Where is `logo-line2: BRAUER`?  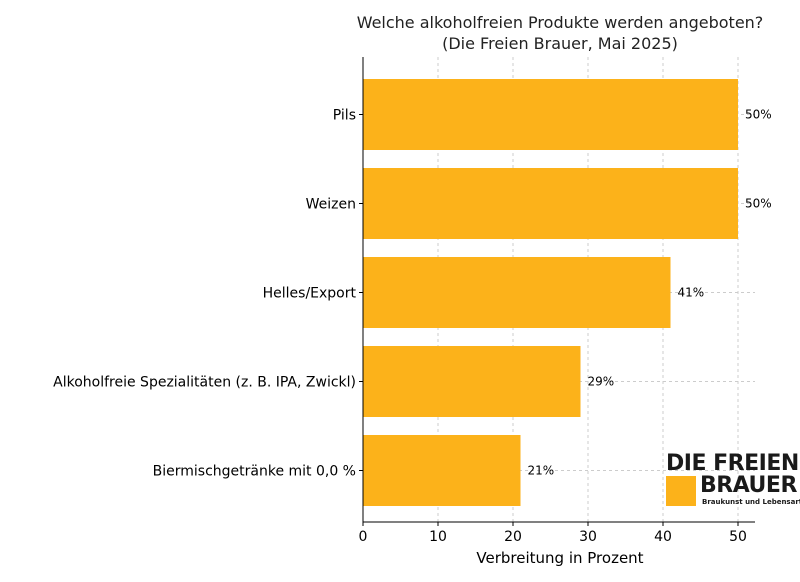 logo-line2: BRAUER is located at coordinates (748, 485).